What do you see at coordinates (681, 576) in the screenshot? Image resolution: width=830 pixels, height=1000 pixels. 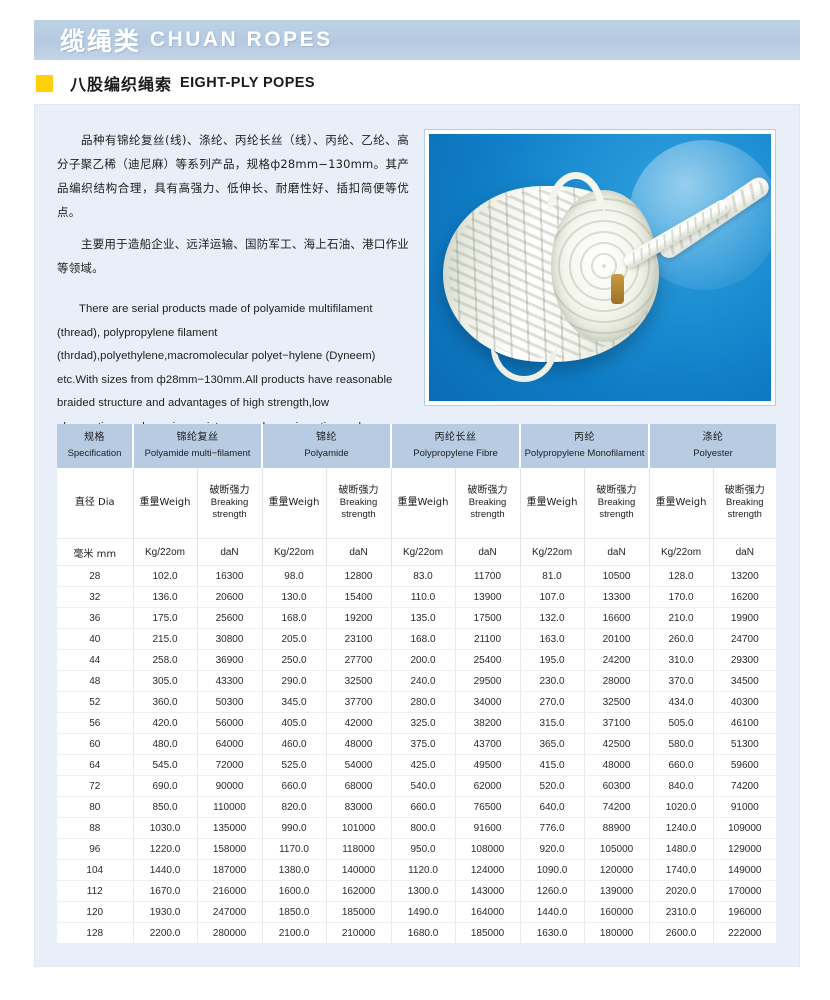 I see `cell-value: 128.0` at bounding box center [681, 576].